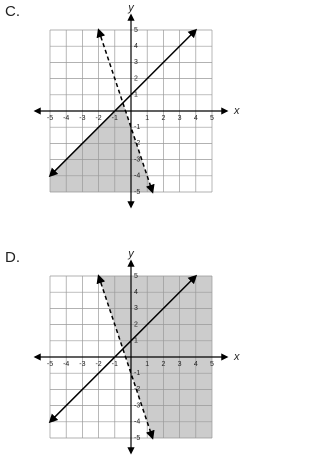 This screenshot has height=455, width=320. Describe the element at coordinates (12, 257) in the screenshot. I see `graph-label: D.` at that location.